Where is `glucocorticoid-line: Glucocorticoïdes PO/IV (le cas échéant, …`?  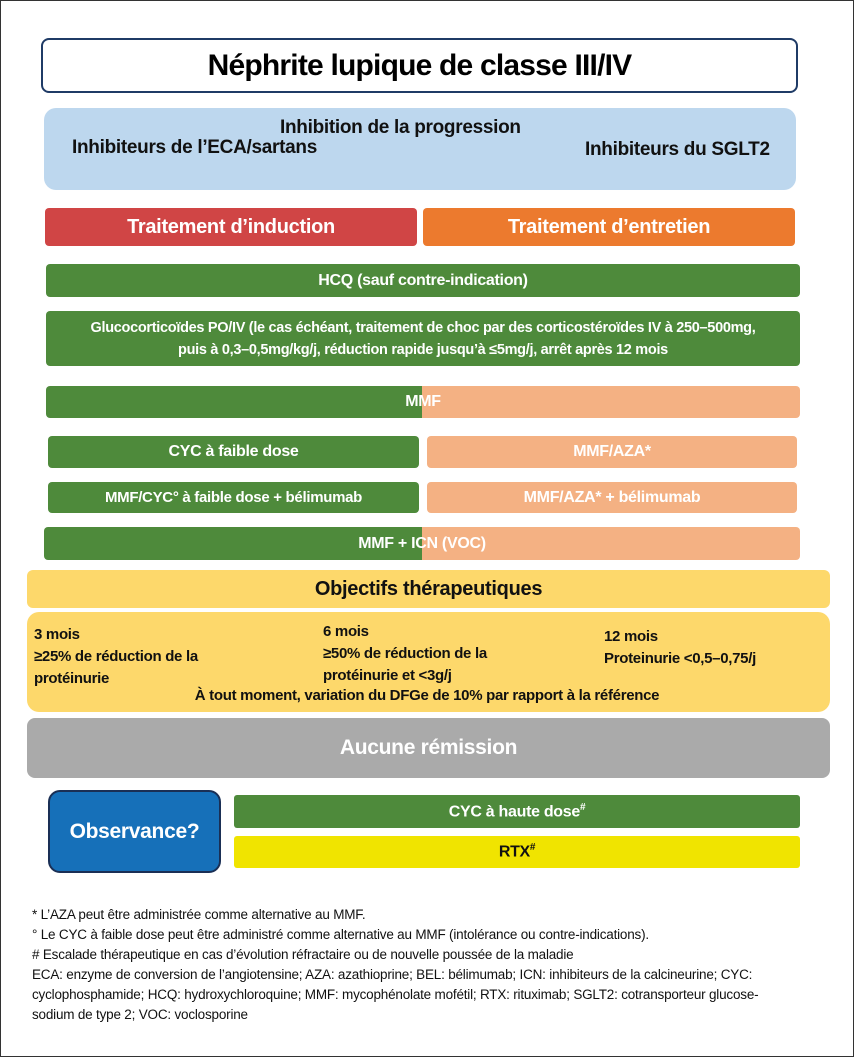 glucocorticoid-line: Glucocorticoïdes PO/IV (le cas échéant, … is located at coordinates (423, 327).